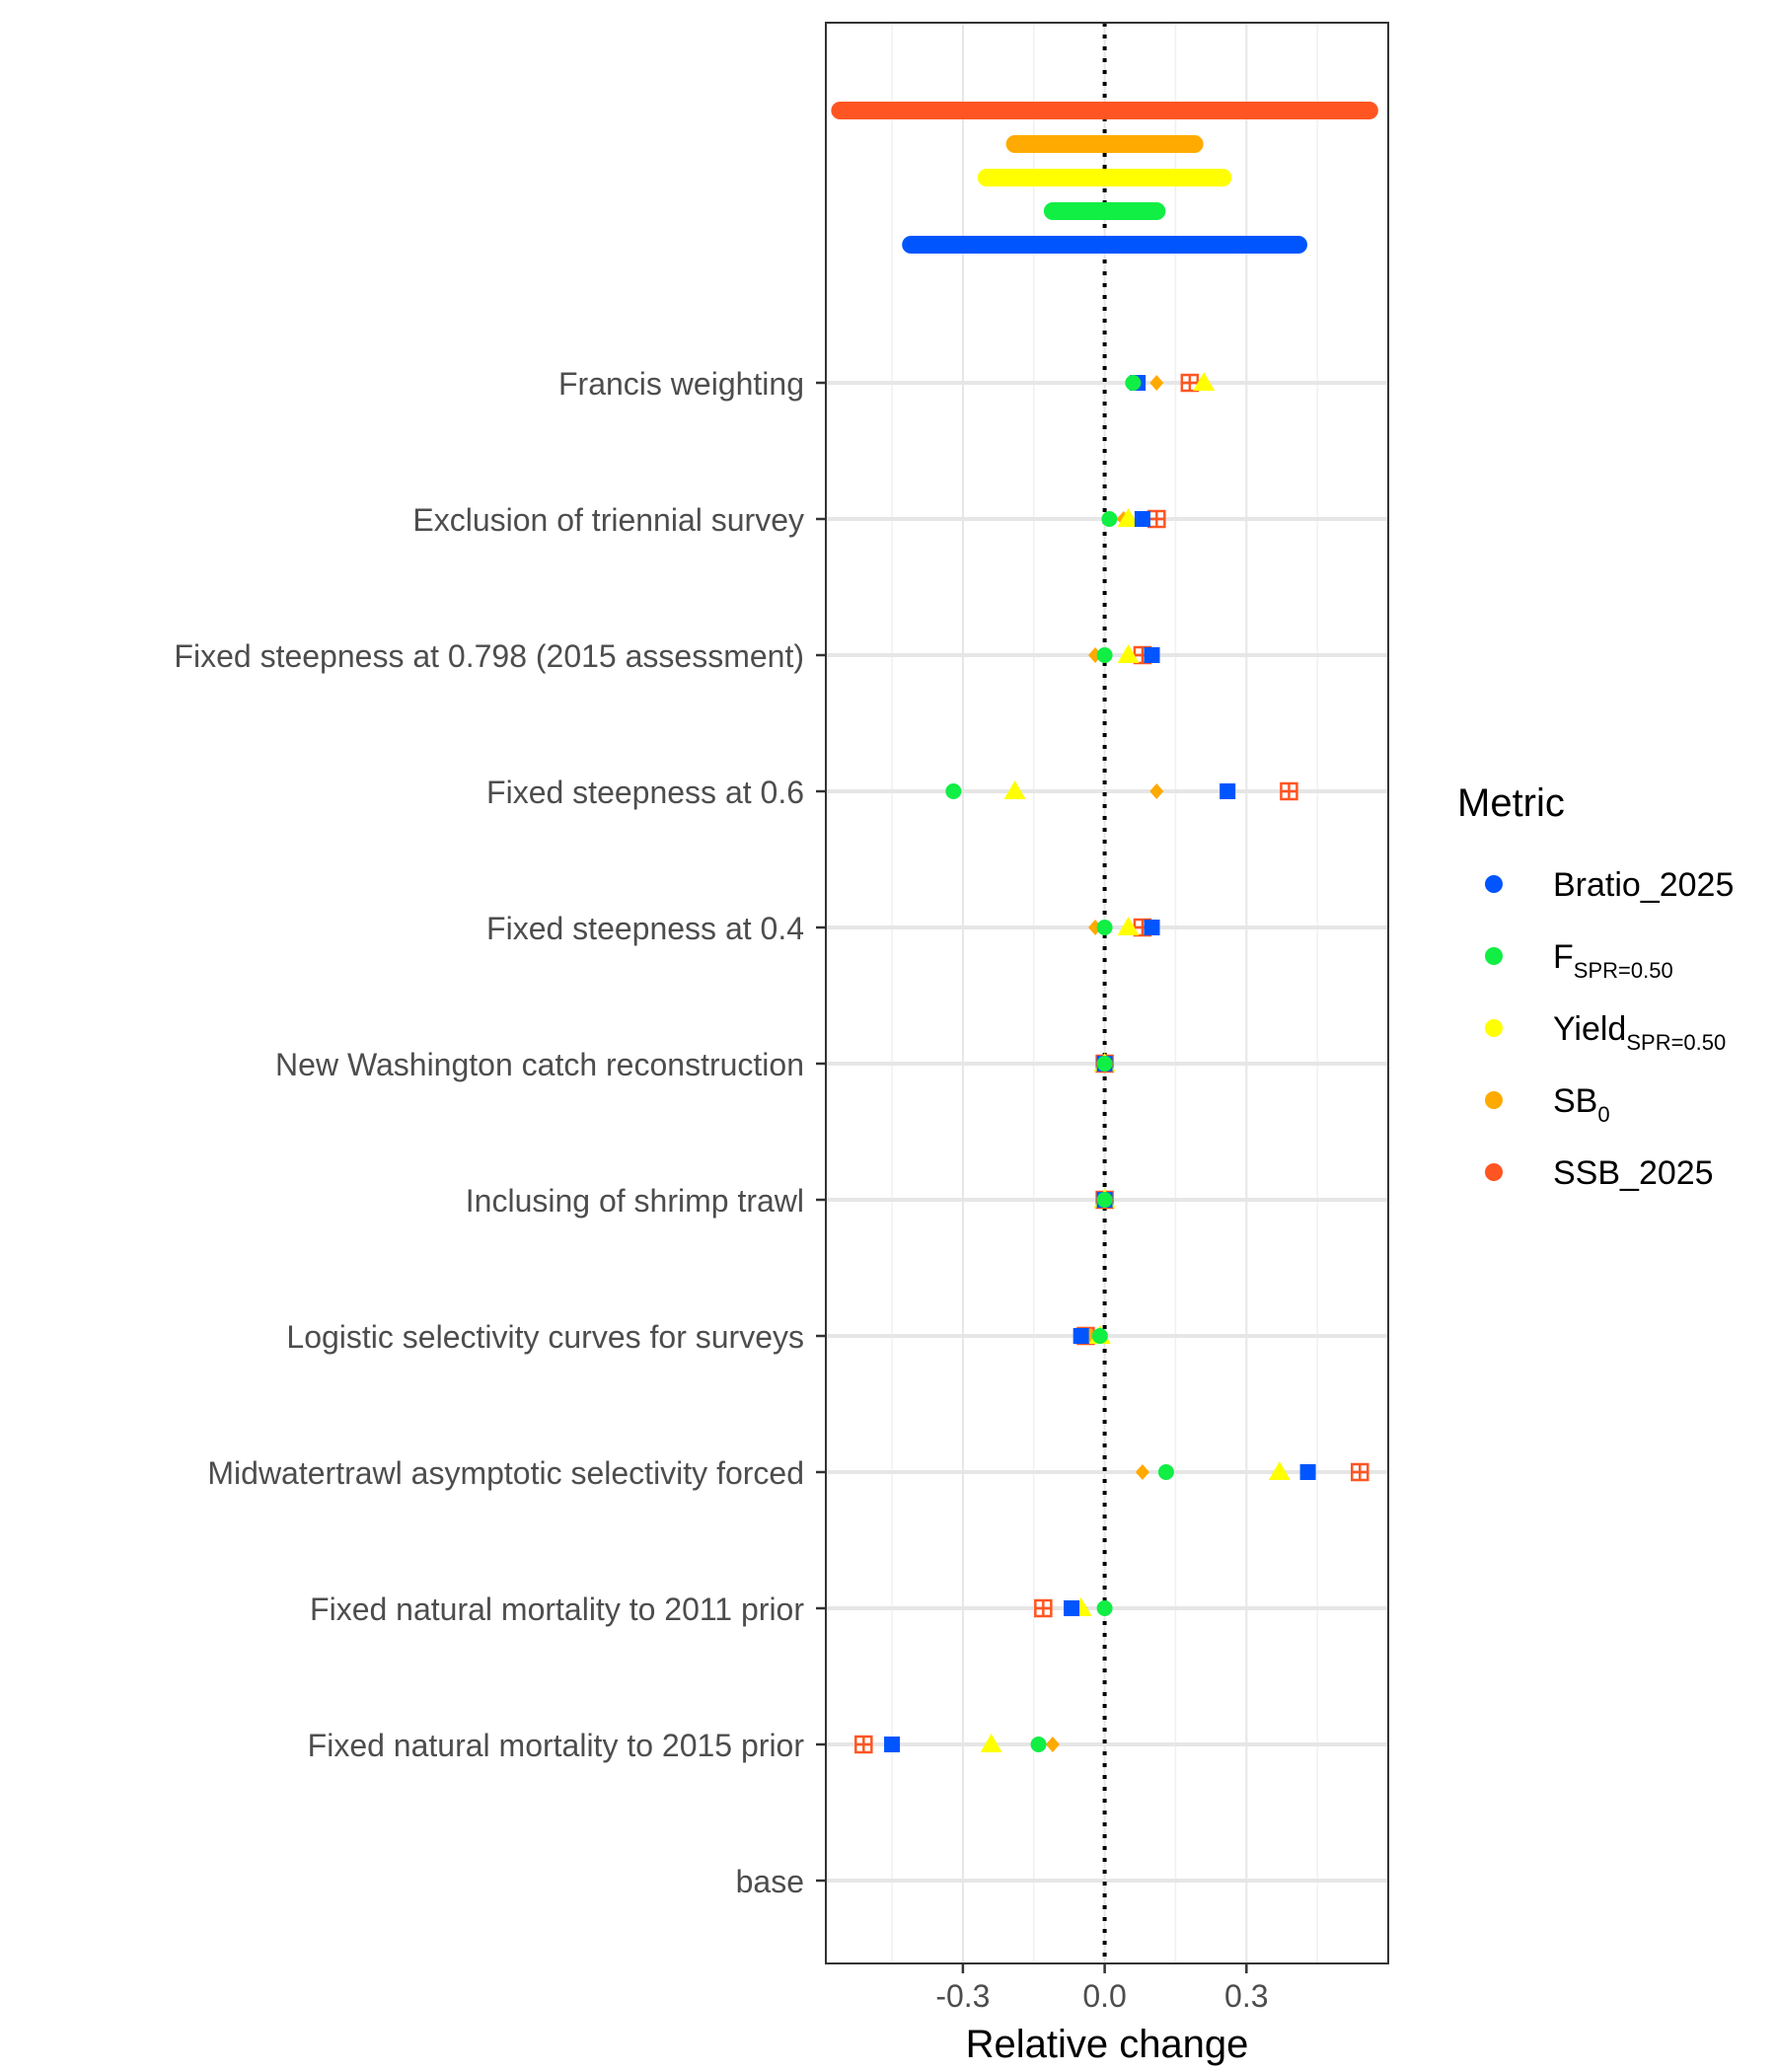  What do you see at coordinates (1107, 2044) in the screenshot?
I see `x-axis-title: Relative change` at bounding box center [1107, 2044].